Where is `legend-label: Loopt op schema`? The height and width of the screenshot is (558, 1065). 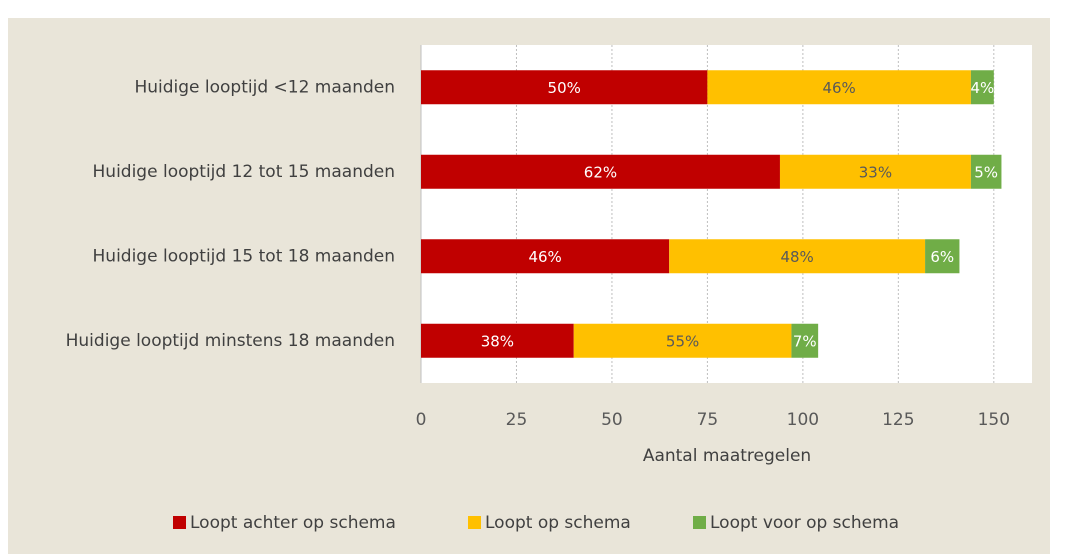 legend-label: Loopt op schema is located at coordinates (558, 523).